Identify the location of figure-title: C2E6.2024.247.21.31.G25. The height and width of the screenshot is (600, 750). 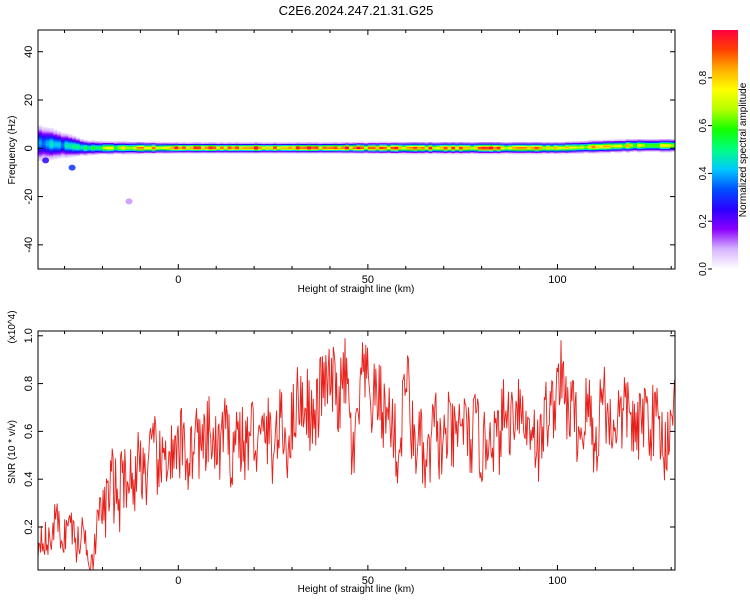
(356, 10).